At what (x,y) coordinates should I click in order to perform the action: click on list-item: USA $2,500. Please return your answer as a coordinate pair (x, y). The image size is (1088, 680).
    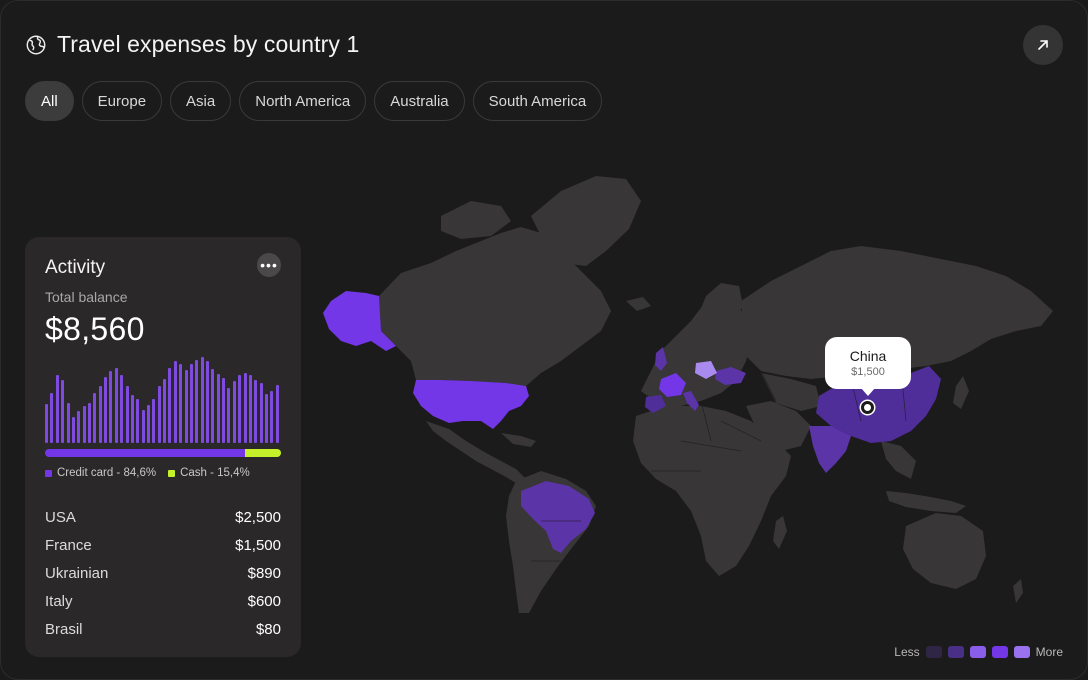
    Looking at the image, I should click on (163, 519).